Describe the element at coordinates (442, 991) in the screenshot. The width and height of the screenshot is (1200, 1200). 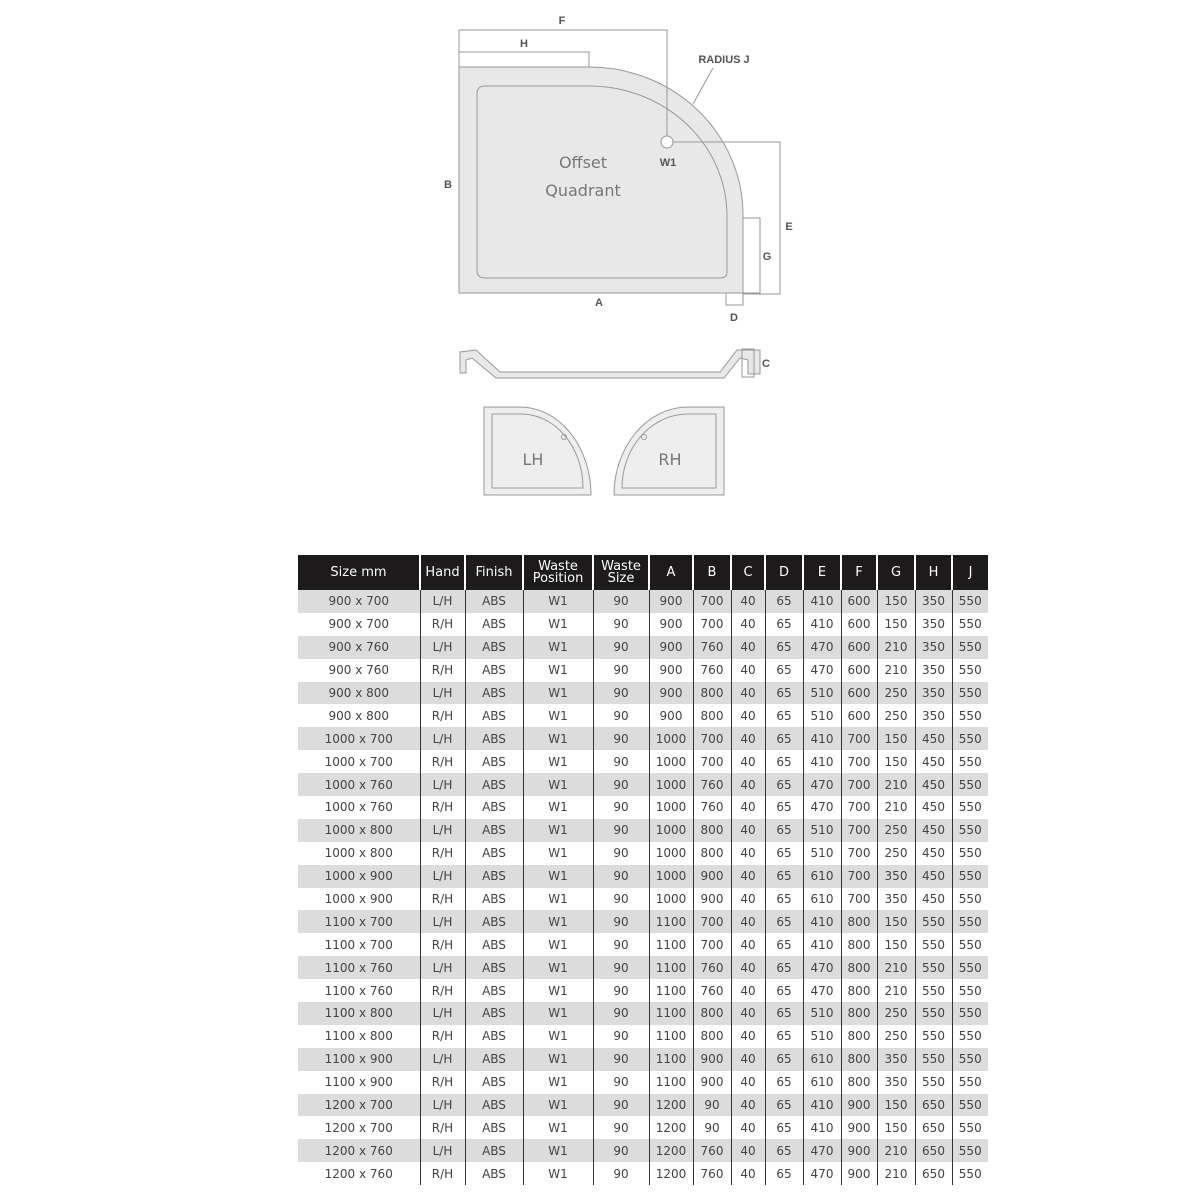
I see `table-cell: R/H` at that location.